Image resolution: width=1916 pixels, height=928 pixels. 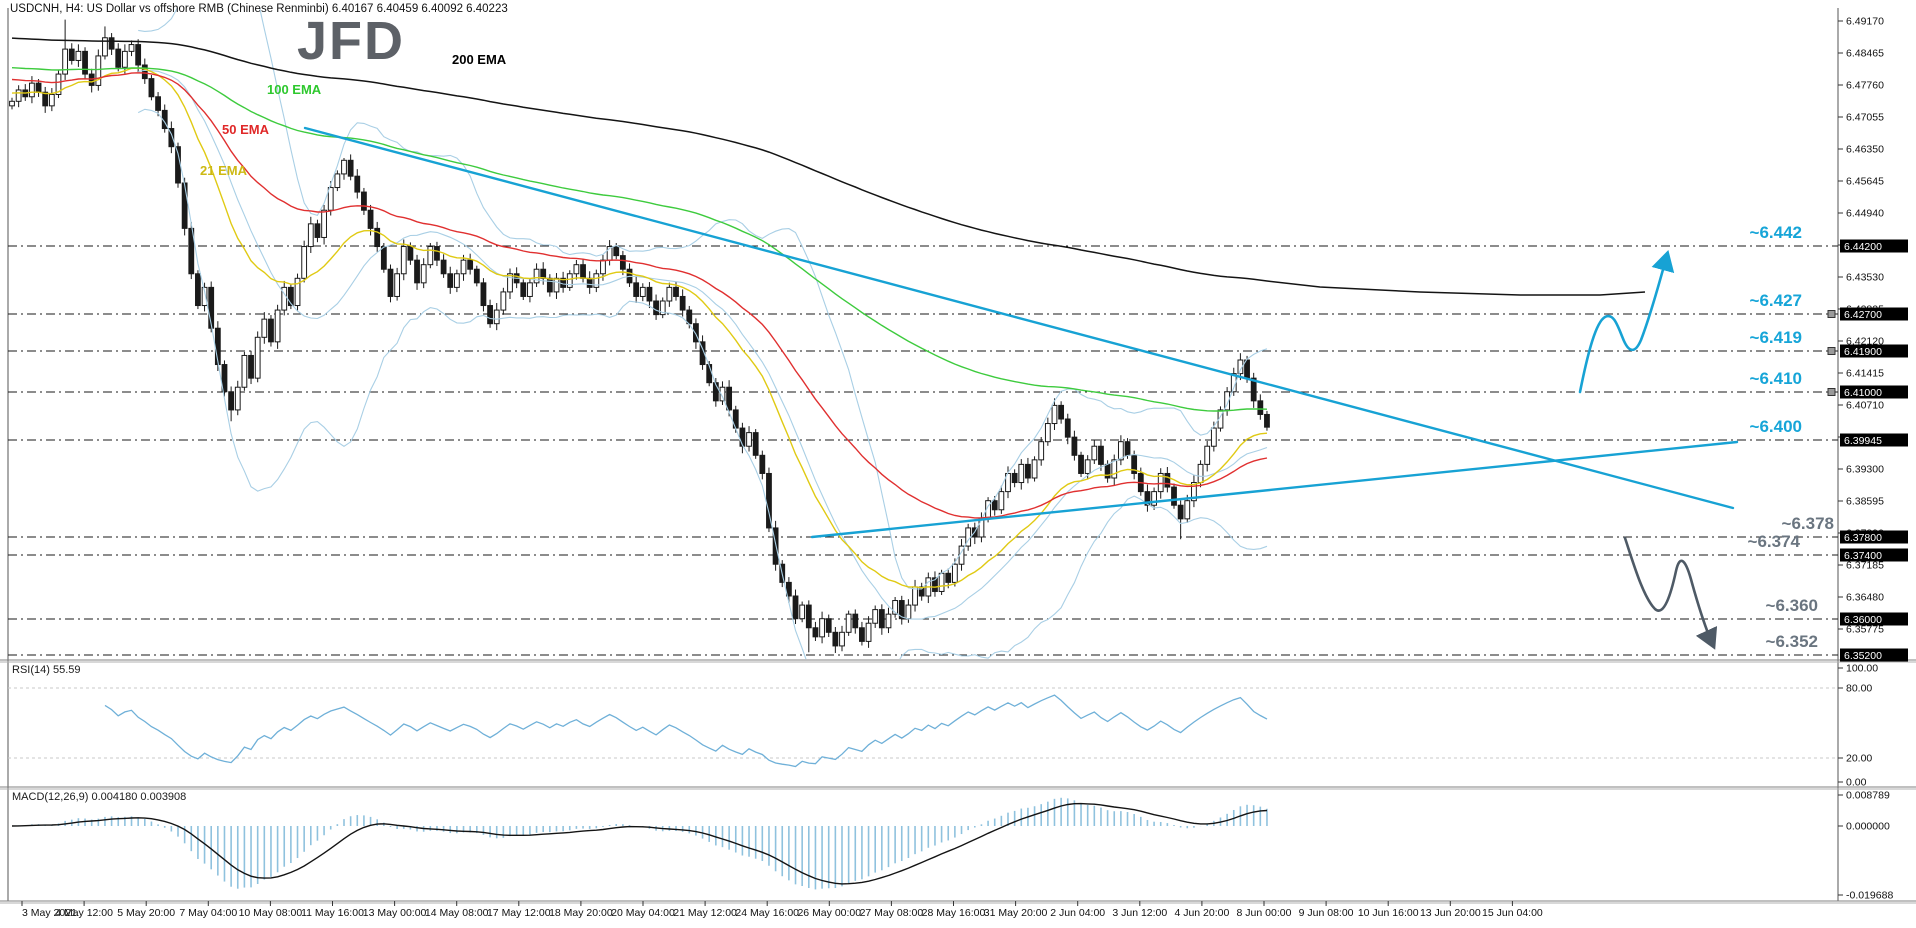 What do you see at coordinates (1326, 913) in the screenshot?
I see `time-label: 9 Jun 08:00` at bounding box center [1326, 913].